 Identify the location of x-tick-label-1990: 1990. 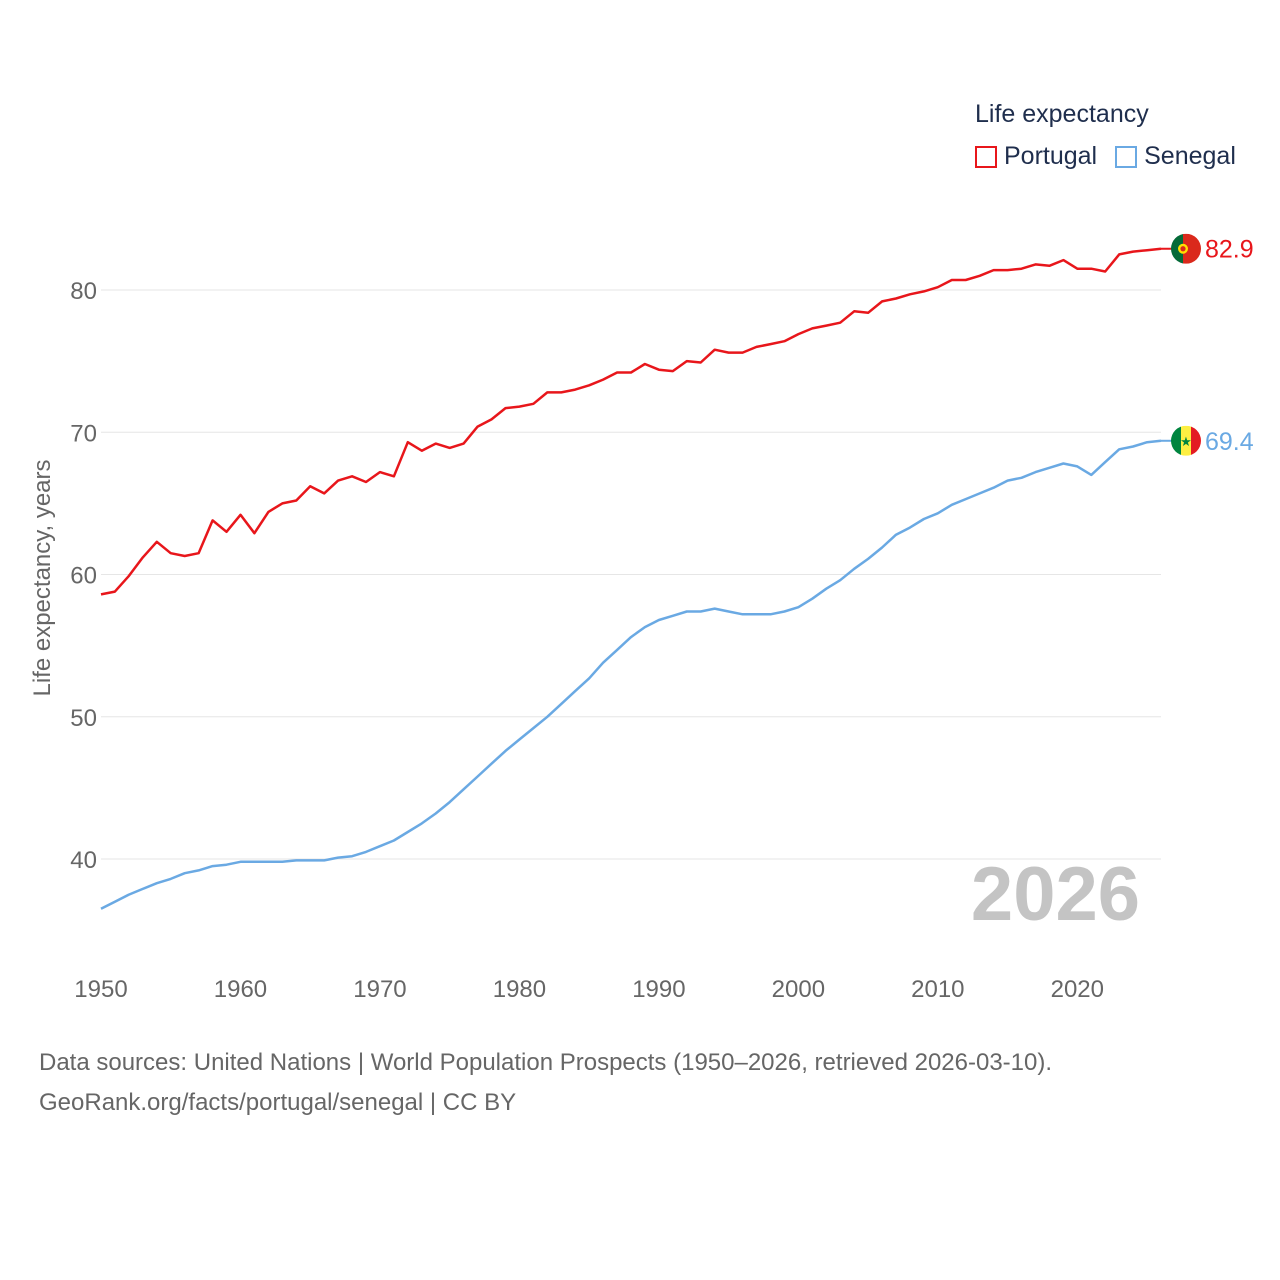
(658, 989).